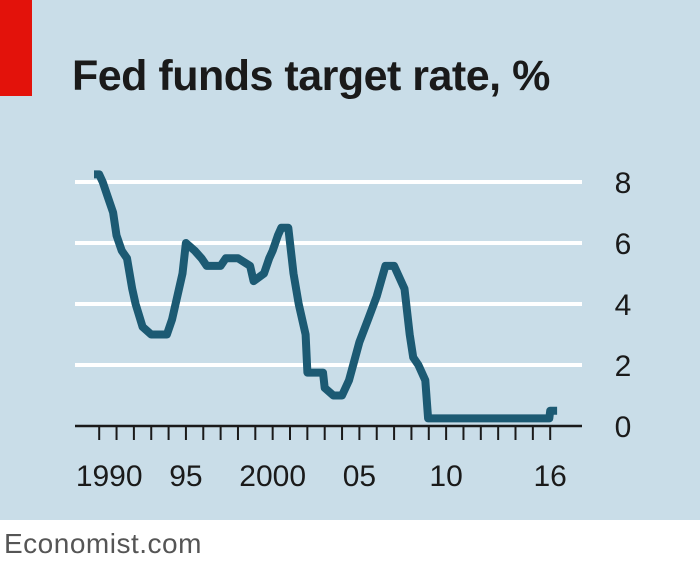 Image resolution: width=700 pixels, height=575 pixels. I want to click on x-tick-label: 16, so click(550, 476).